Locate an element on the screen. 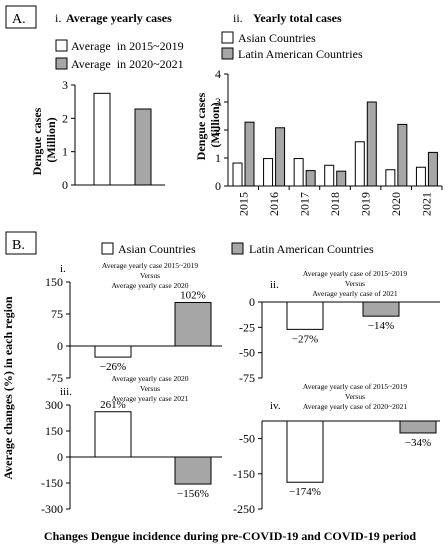  legend-swatch-latin is located at coordinates (227, 53).